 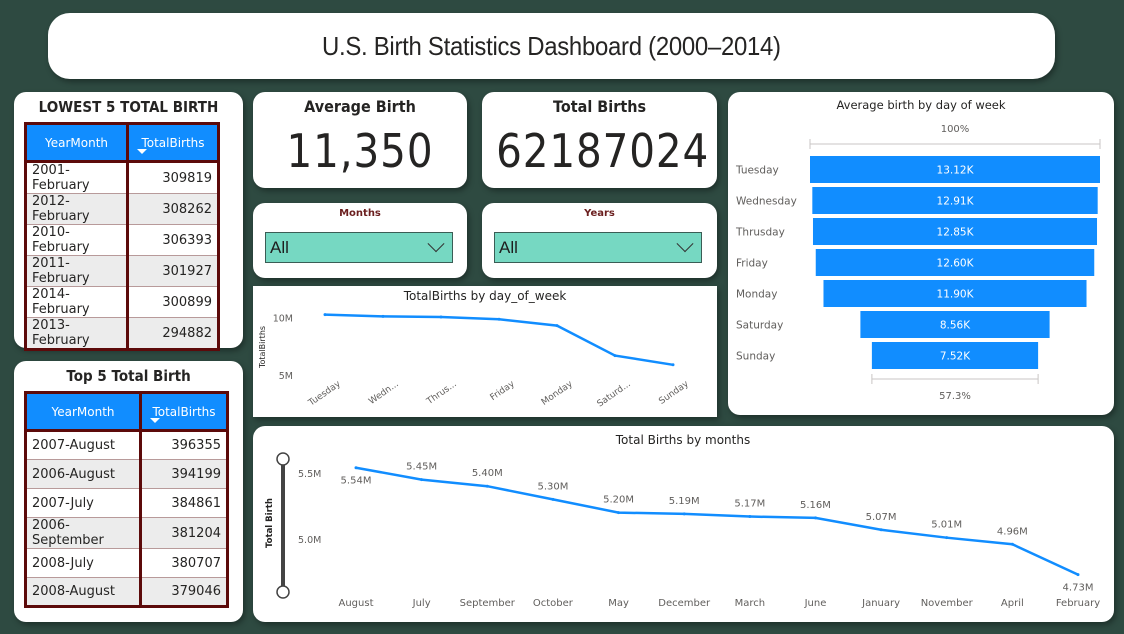 What do you see at coordinates (598, 247) in the screenshot?
I see `years-dropdown: All` at bounding box center [598, 247].